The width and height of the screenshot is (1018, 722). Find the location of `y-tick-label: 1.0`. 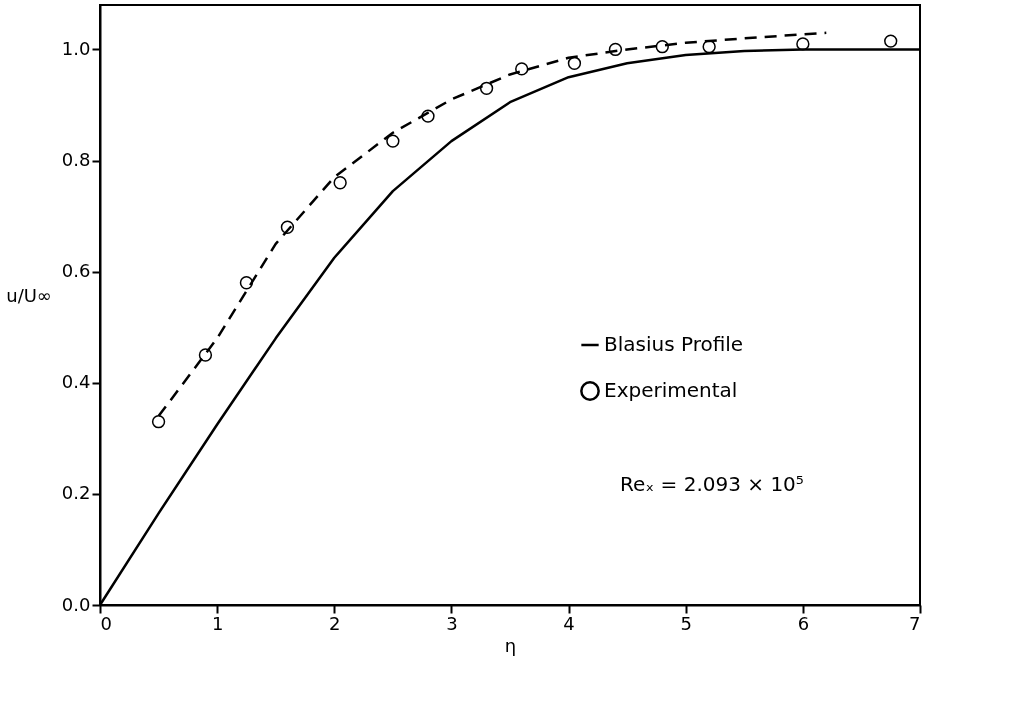

y-tick-label: 1.0 is located at coordinates (76, 48).